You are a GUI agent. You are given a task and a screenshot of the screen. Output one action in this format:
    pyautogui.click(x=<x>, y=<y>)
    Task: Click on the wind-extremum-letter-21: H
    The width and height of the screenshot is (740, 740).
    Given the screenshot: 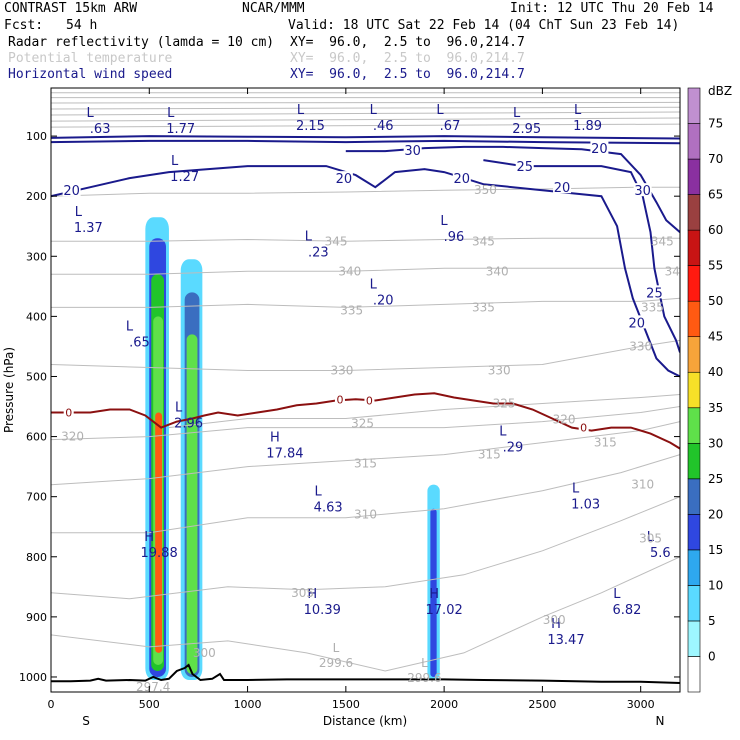 What is the action you would take?
    pyautogui.click(x=434, y=594)
    